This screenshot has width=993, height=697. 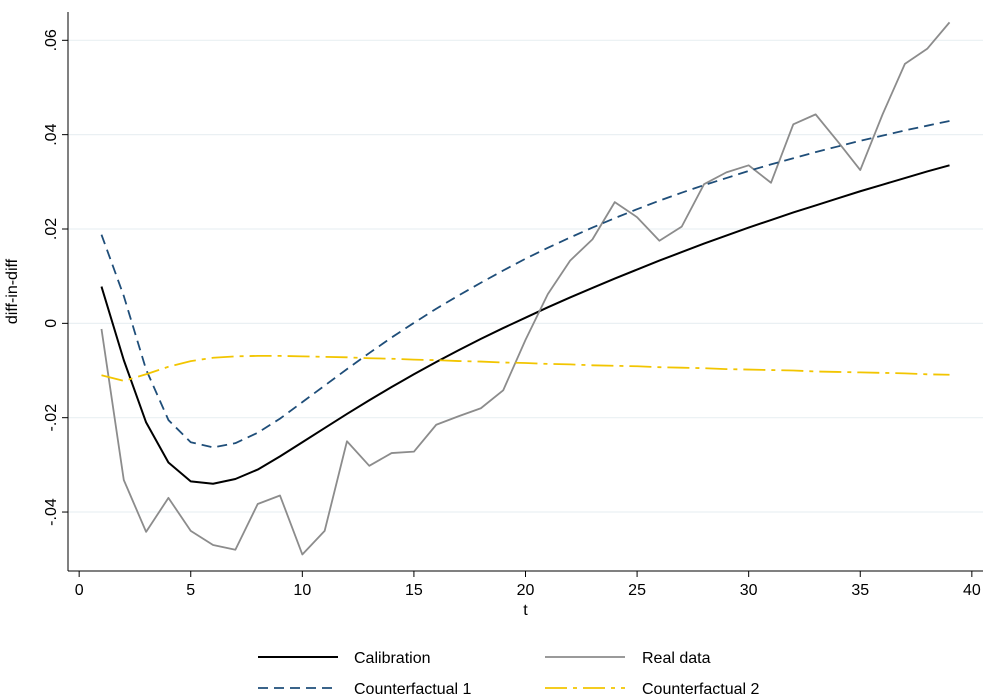 I want to click on legend-label: Counterfactual 2, so click(x=701, y=689).